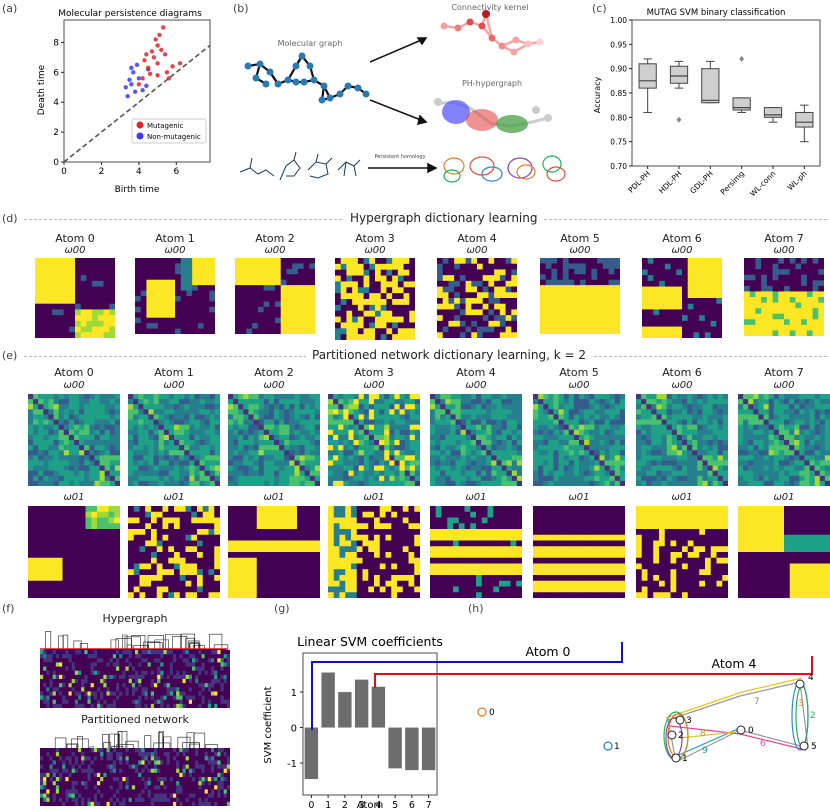 The width and height of the screenshot is (830, 810). Describe the element at coordinates (370, 726) in the screenshot. I see `chart-g-bars` at that location.